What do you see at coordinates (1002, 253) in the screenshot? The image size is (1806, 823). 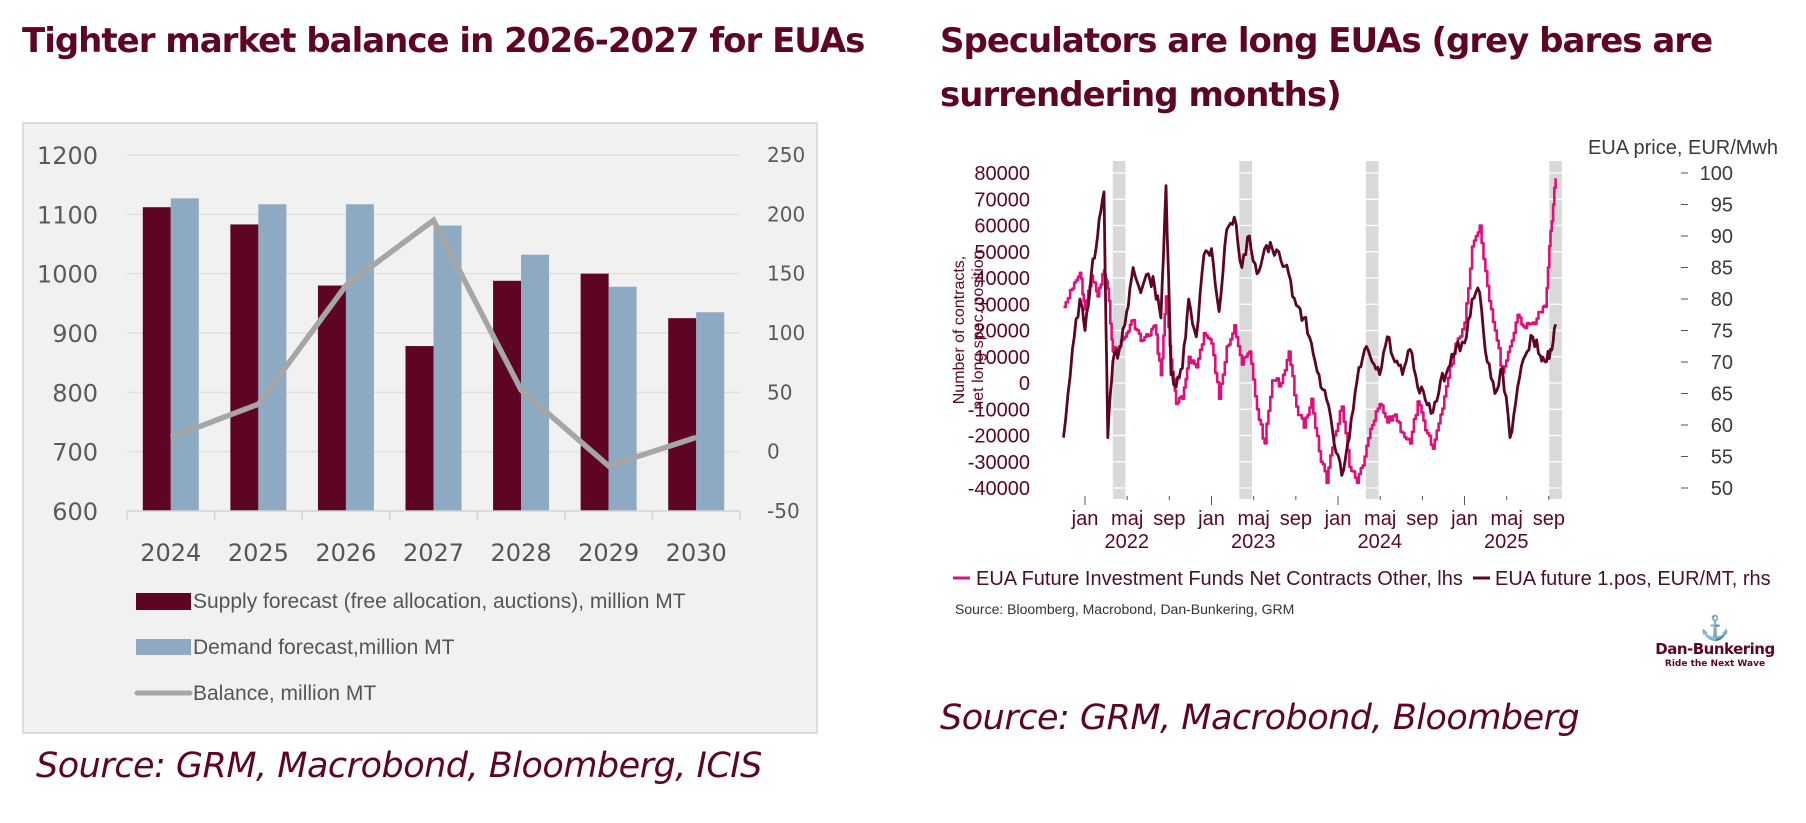 I see `y-tick-label: 50000` at bounding box center [1002, 253].